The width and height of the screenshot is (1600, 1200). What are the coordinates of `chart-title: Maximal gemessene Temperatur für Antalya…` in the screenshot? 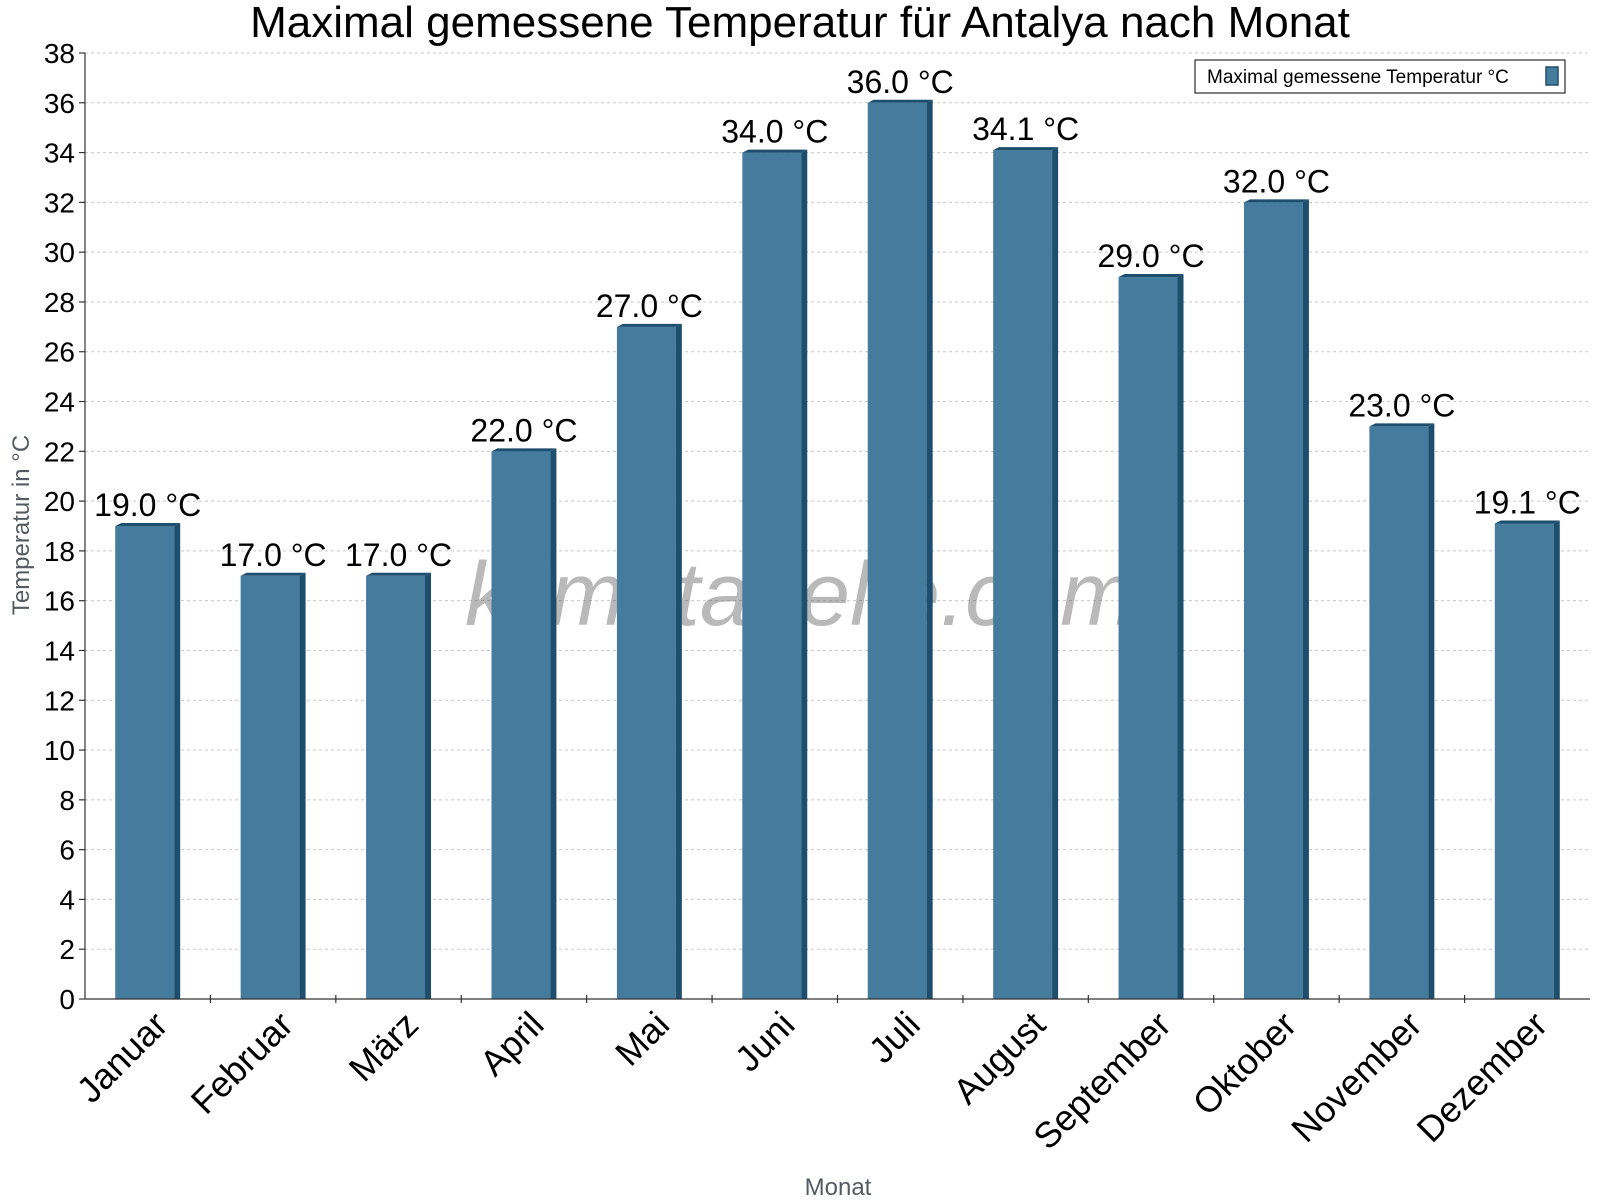 It's located at (800, 23).